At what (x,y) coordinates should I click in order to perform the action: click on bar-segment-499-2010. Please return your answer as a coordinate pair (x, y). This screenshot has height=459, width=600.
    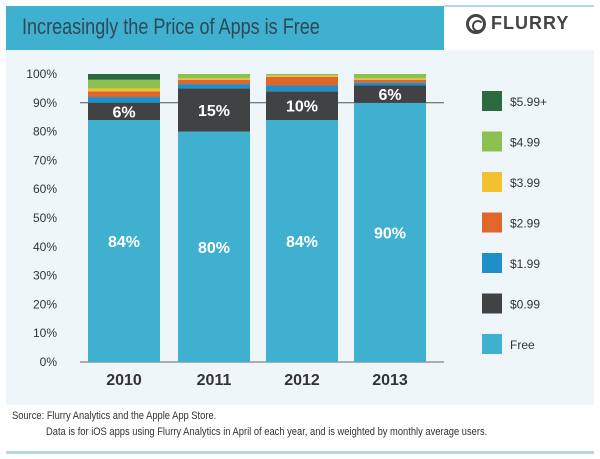
    Looking at the image, I should click on (124, 84).